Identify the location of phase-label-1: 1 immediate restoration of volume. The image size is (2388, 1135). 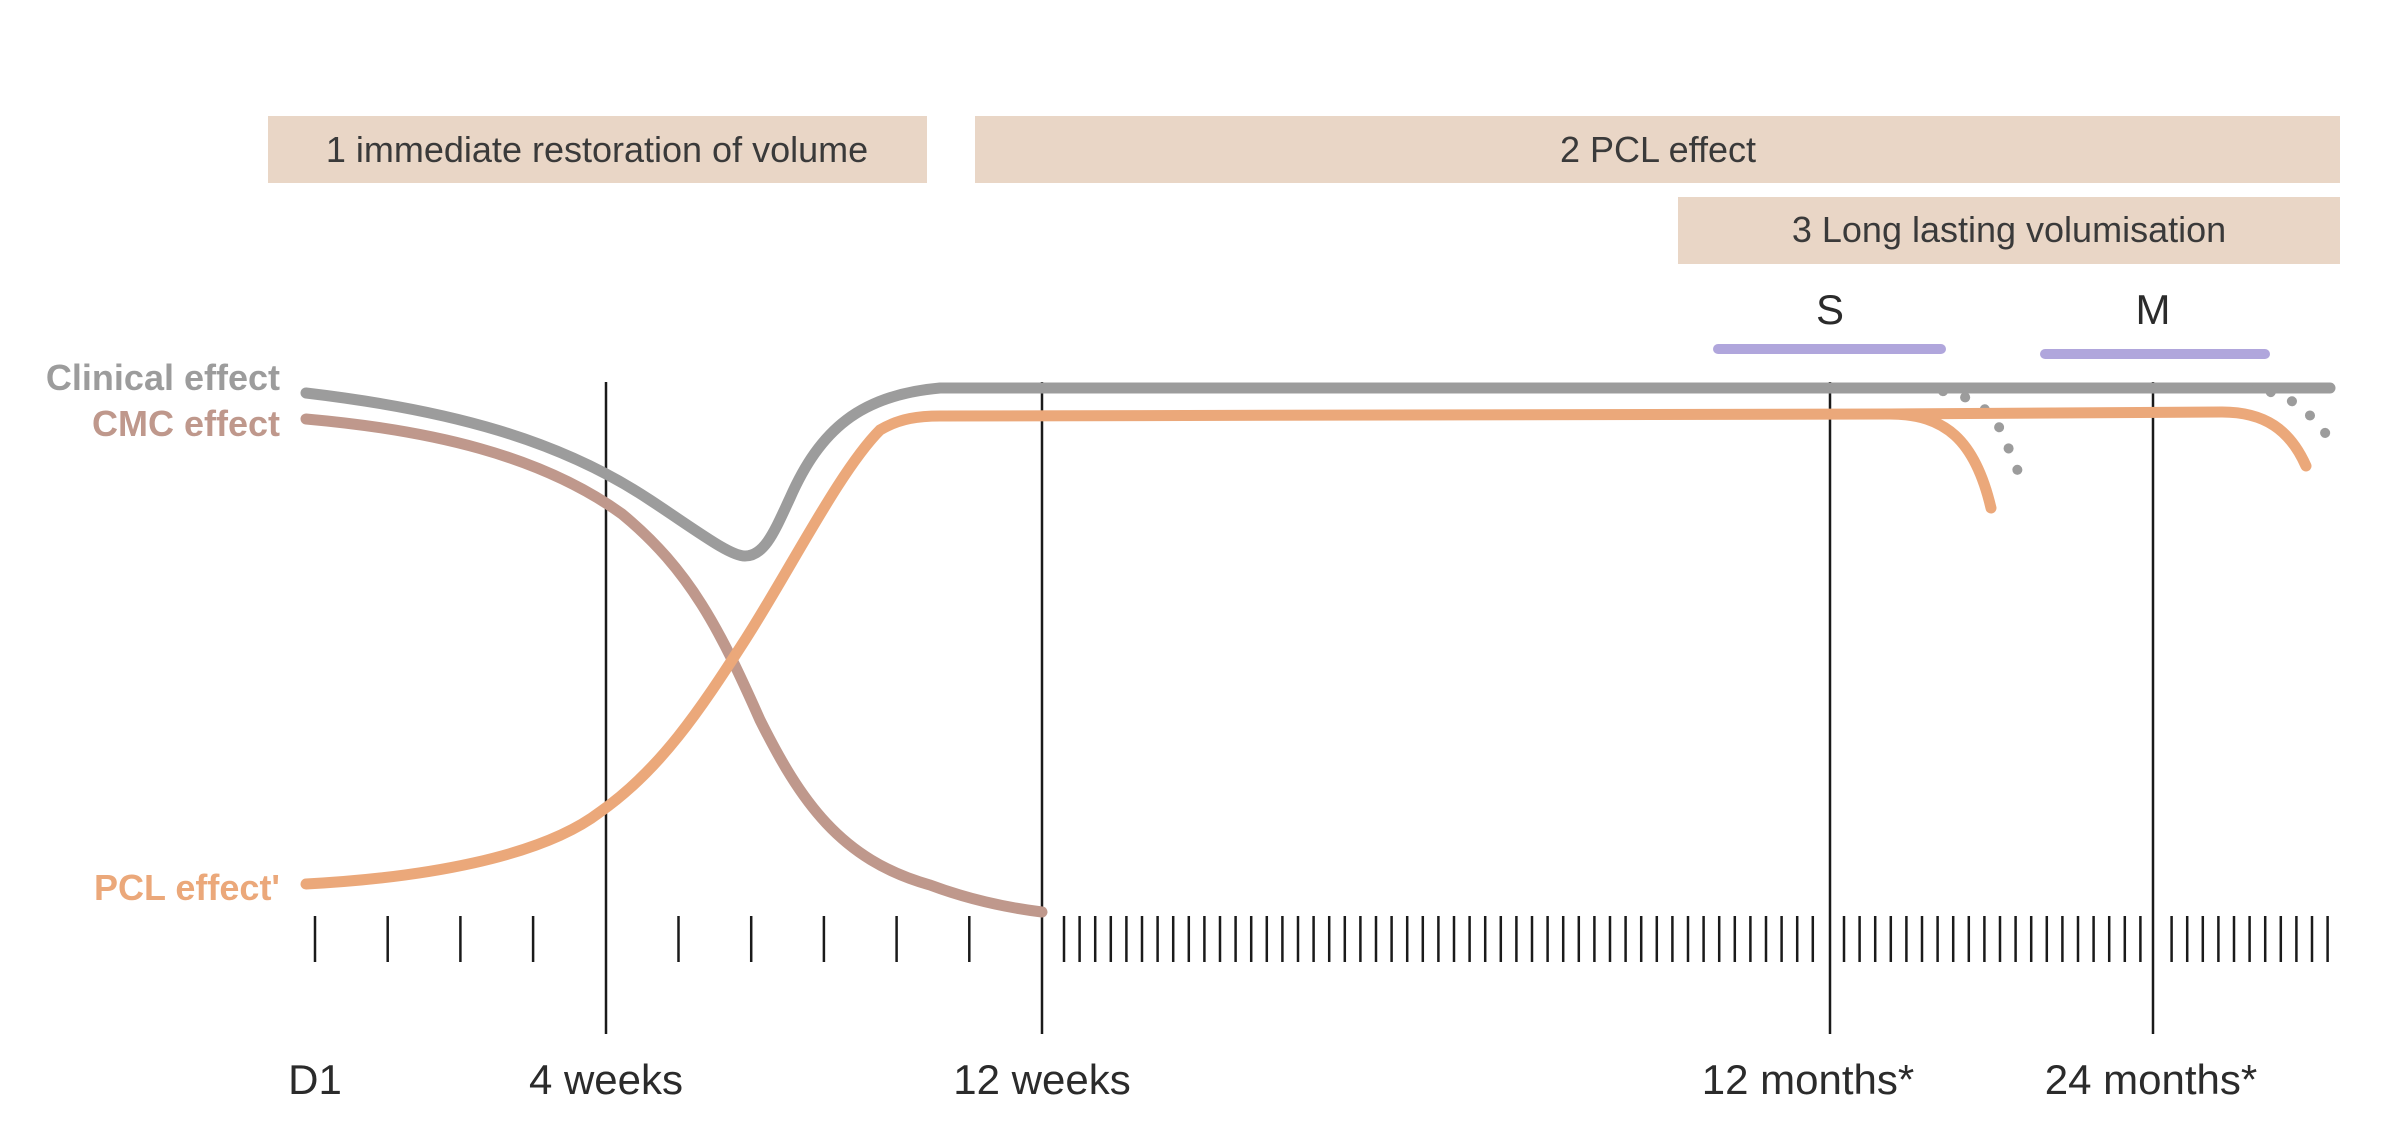
(597, 149).